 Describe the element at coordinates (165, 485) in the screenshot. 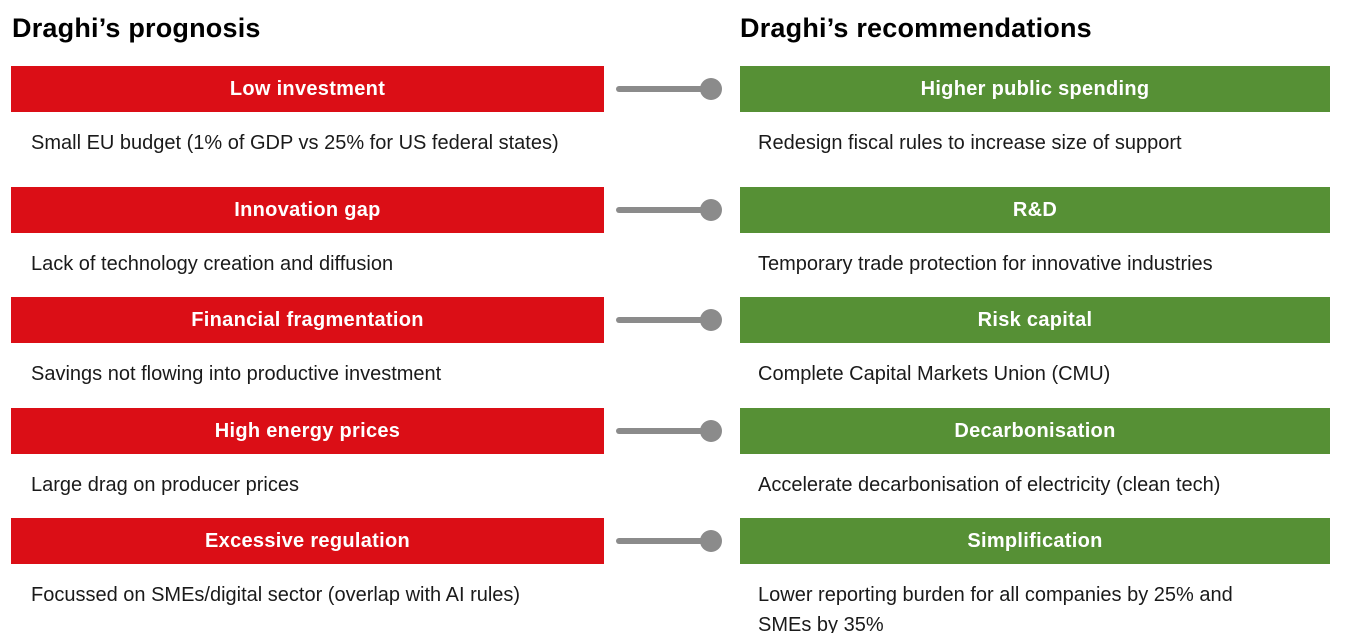

I see `prognosis-description: Large drag on producer prices` at that location.